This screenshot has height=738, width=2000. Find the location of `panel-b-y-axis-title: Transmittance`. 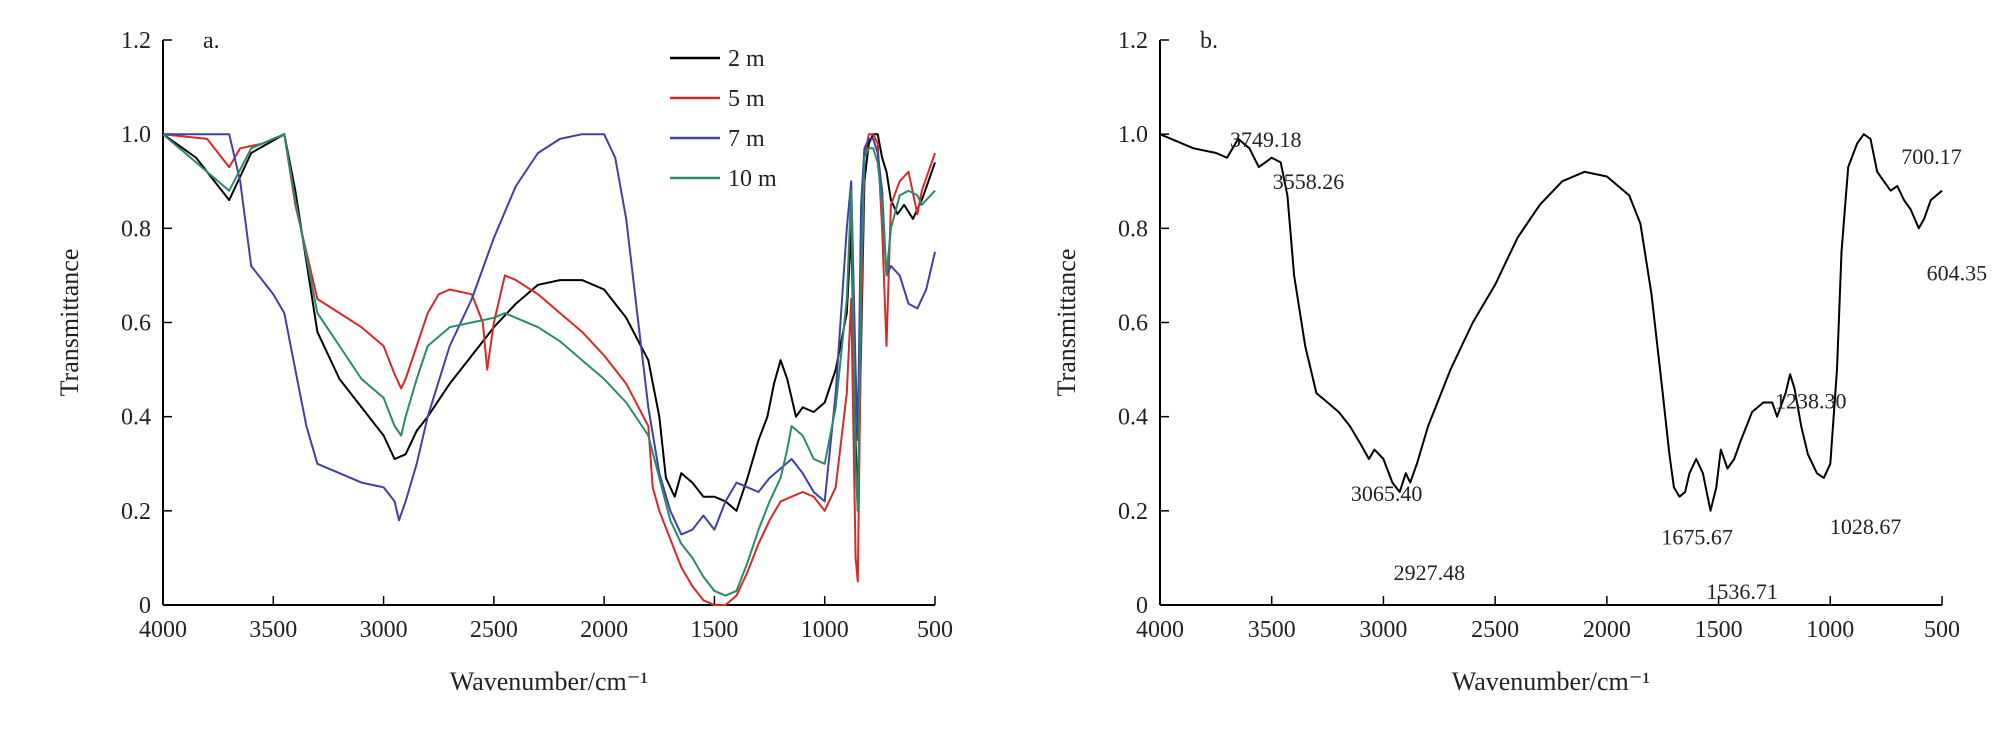

panel-b-y-axis-title: Transmittance is located at coordinates (1066, 323).